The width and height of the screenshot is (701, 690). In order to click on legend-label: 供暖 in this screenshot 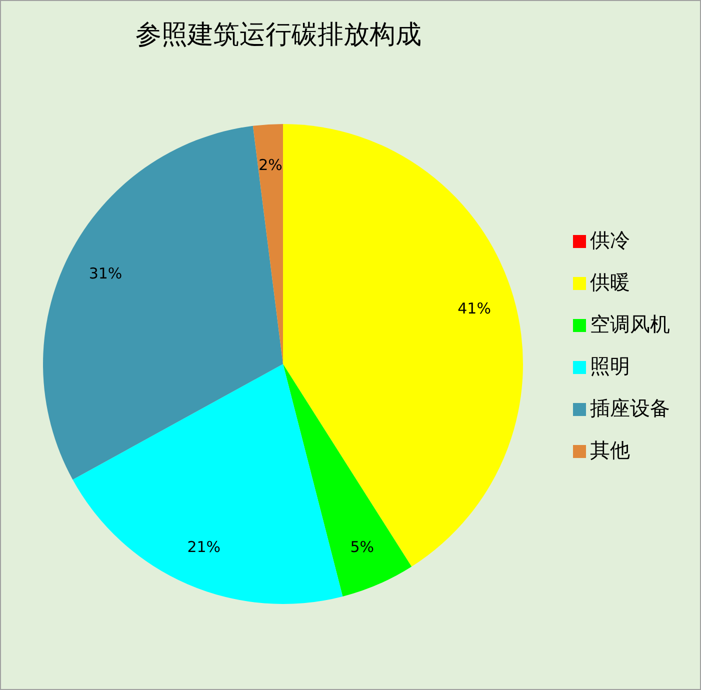, I will do `click(610, 282)`.